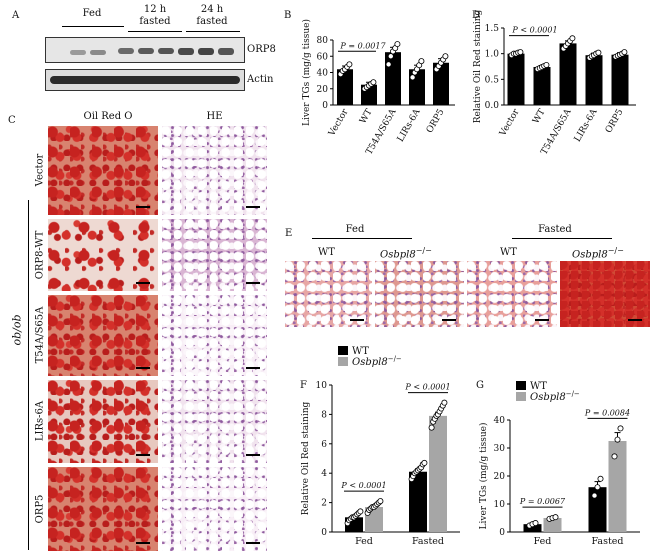 Image resolution: width=651 pixels, height=559 pixels. What do you see at coordinates (322, 386) in the screenshot?
I see `y-tick-label-F: 10` at bounding box center [322, 386].